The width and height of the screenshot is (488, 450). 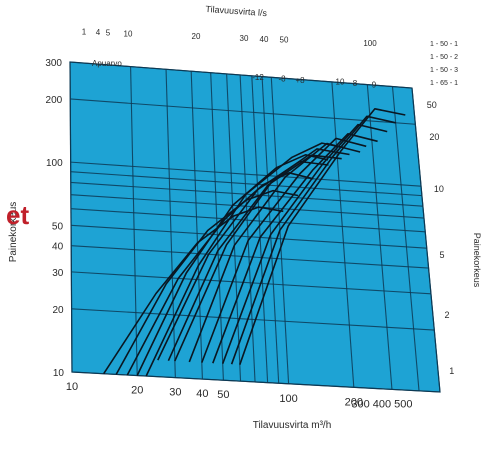 What do you see at coordinates (441, 255) in the screenshot?
I see `right-tick-label: 5` at bounding box center [441, 255].